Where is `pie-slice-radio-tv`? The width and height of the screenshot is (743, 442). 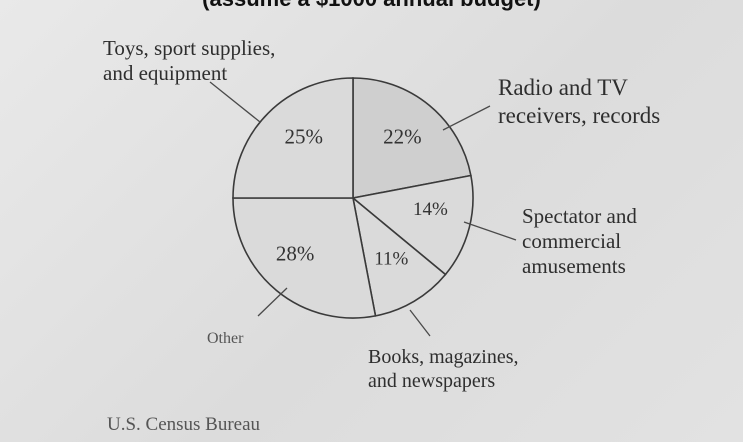
pie-slice-radio-tv is located at coordinates (412, 138).